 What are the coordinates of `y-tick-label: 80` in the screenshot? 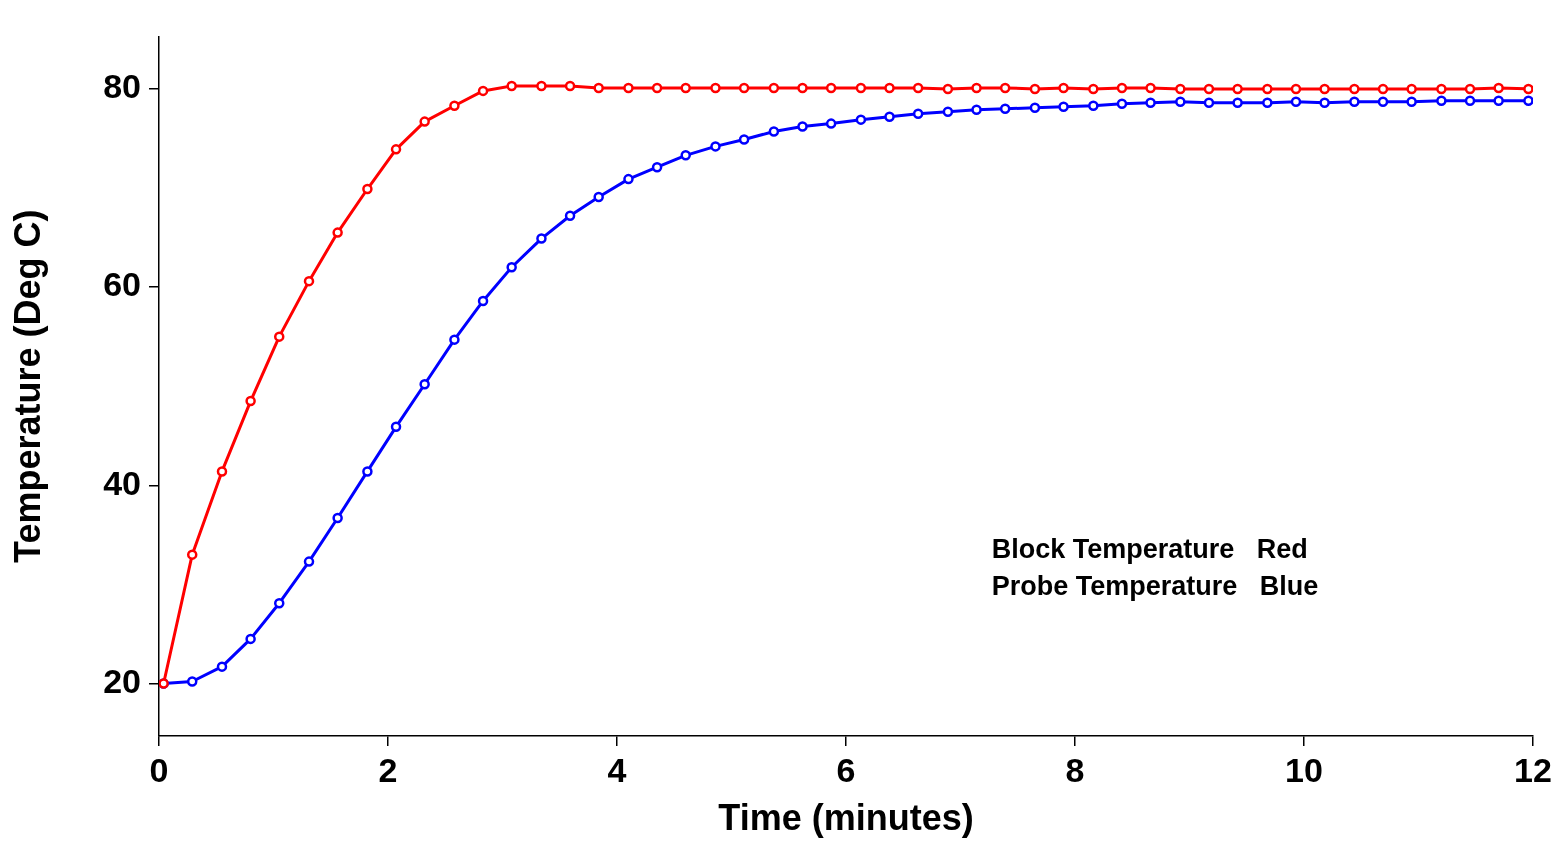 It's located at (122, 86).